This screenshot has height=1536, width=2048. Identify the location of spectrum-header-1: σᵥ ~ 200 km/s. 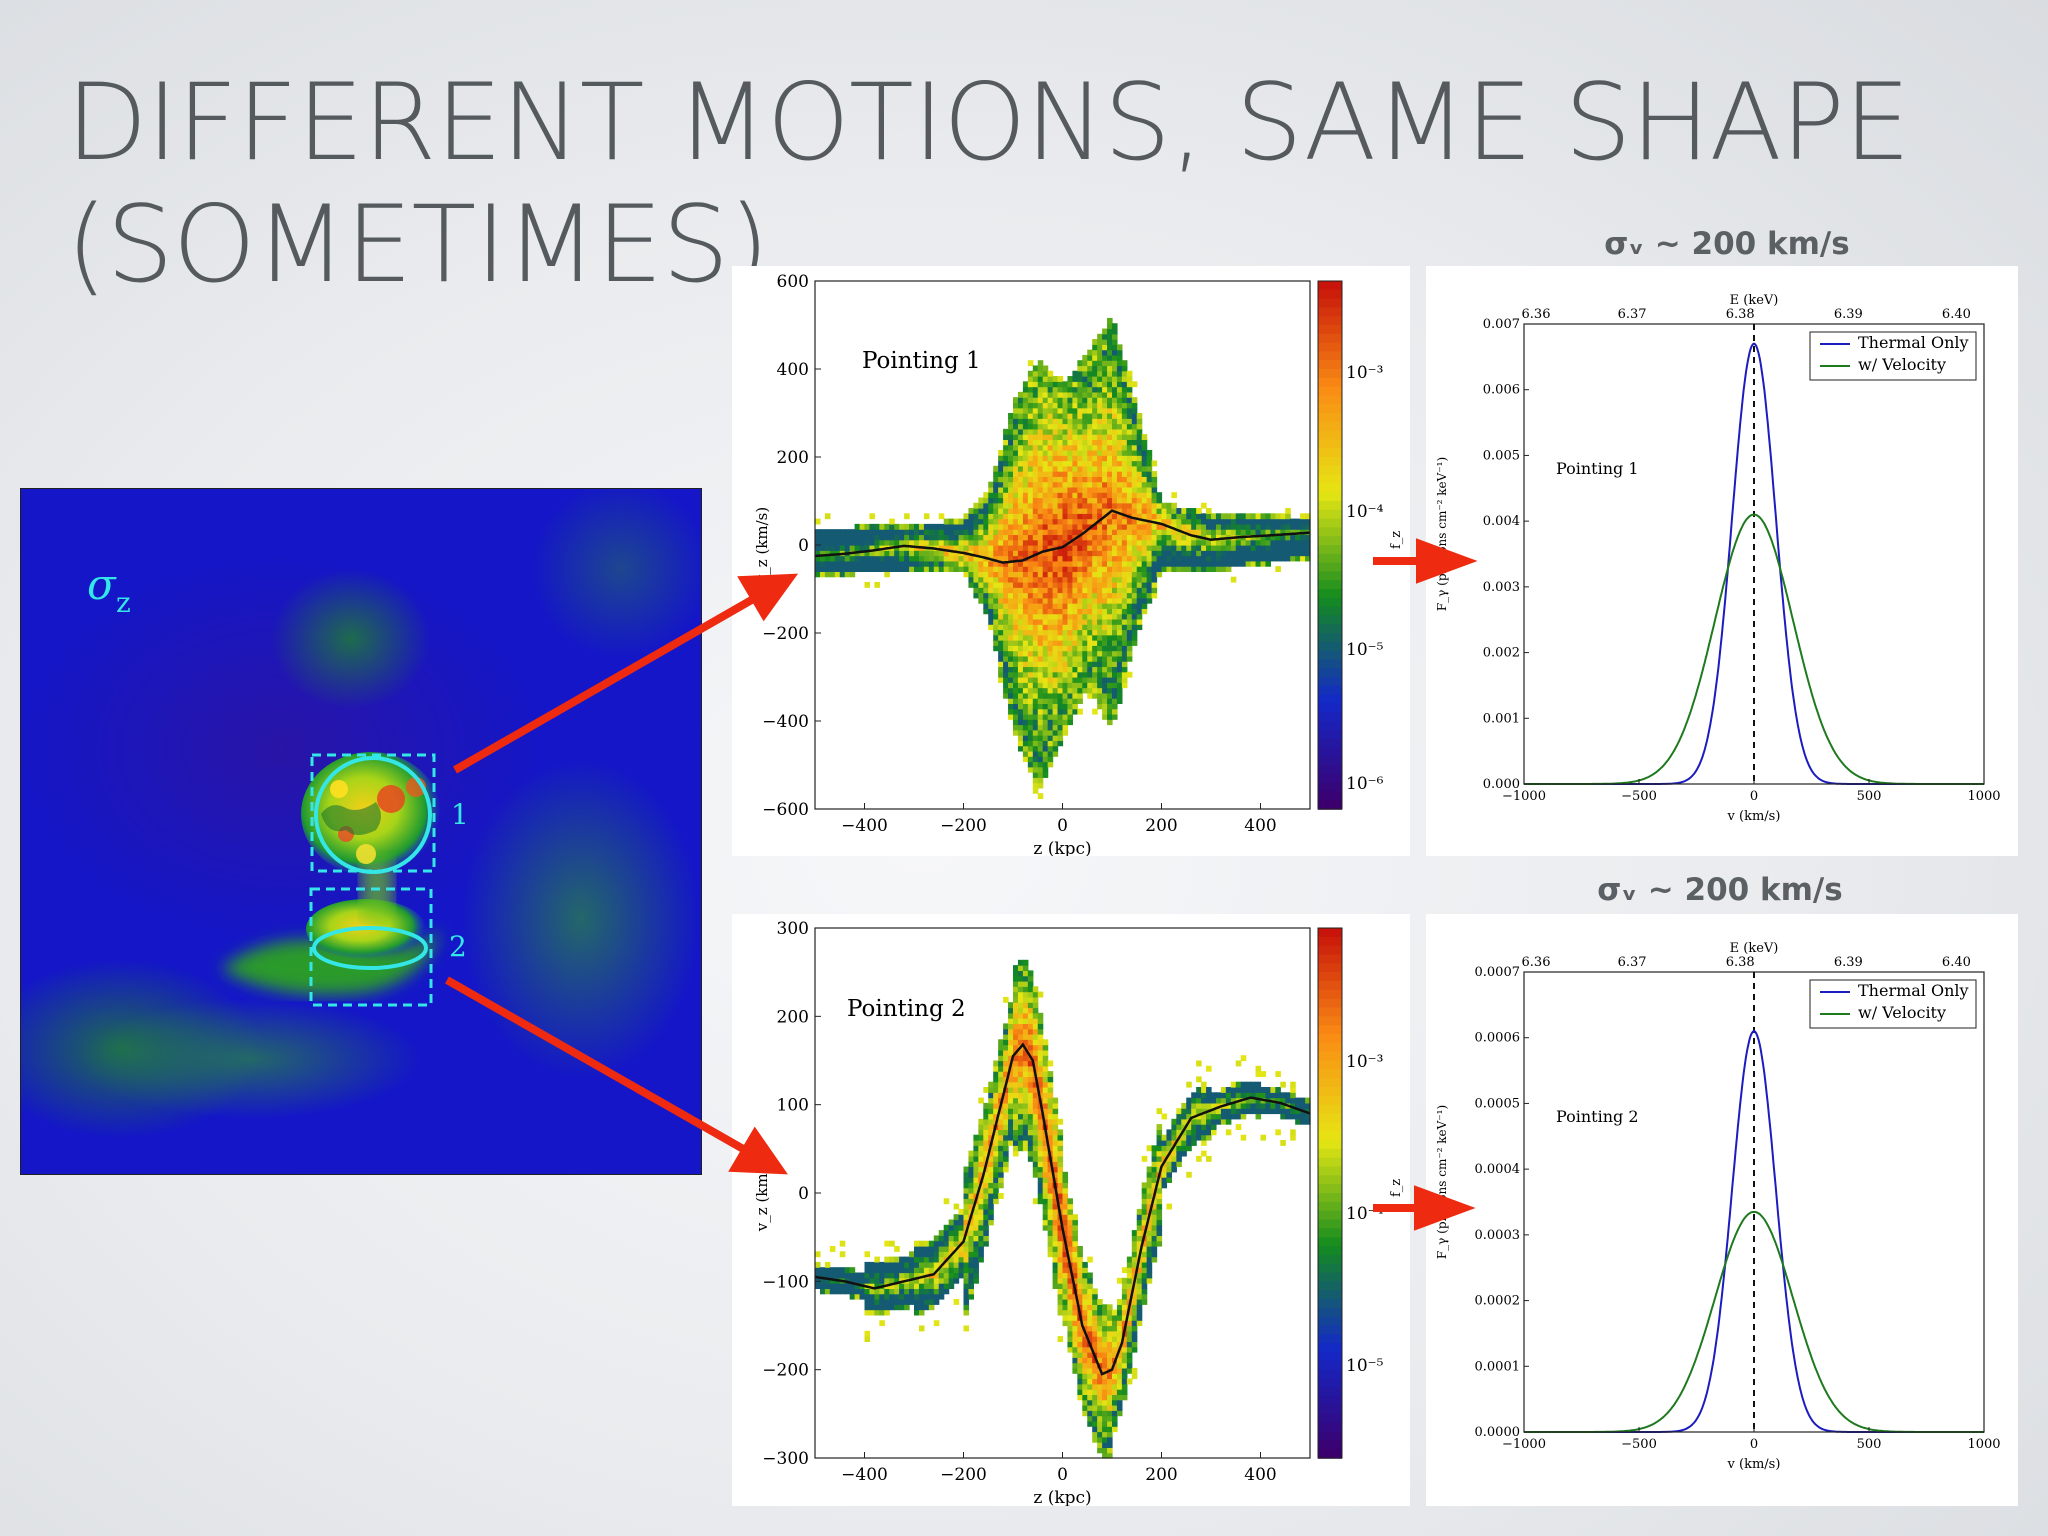
(1727, 244).